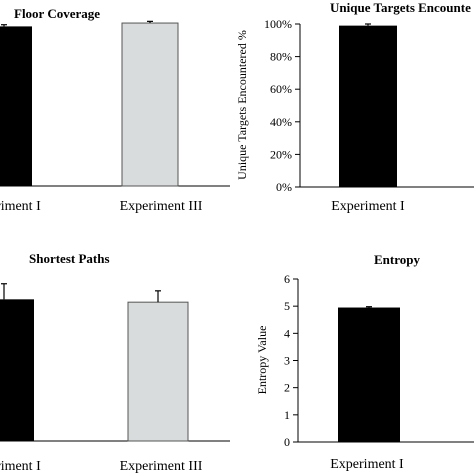 The width and height of the screenshot is (474, 474). I want to click on entropy-y-axis-label: Entropy Value, so click(262, 360).